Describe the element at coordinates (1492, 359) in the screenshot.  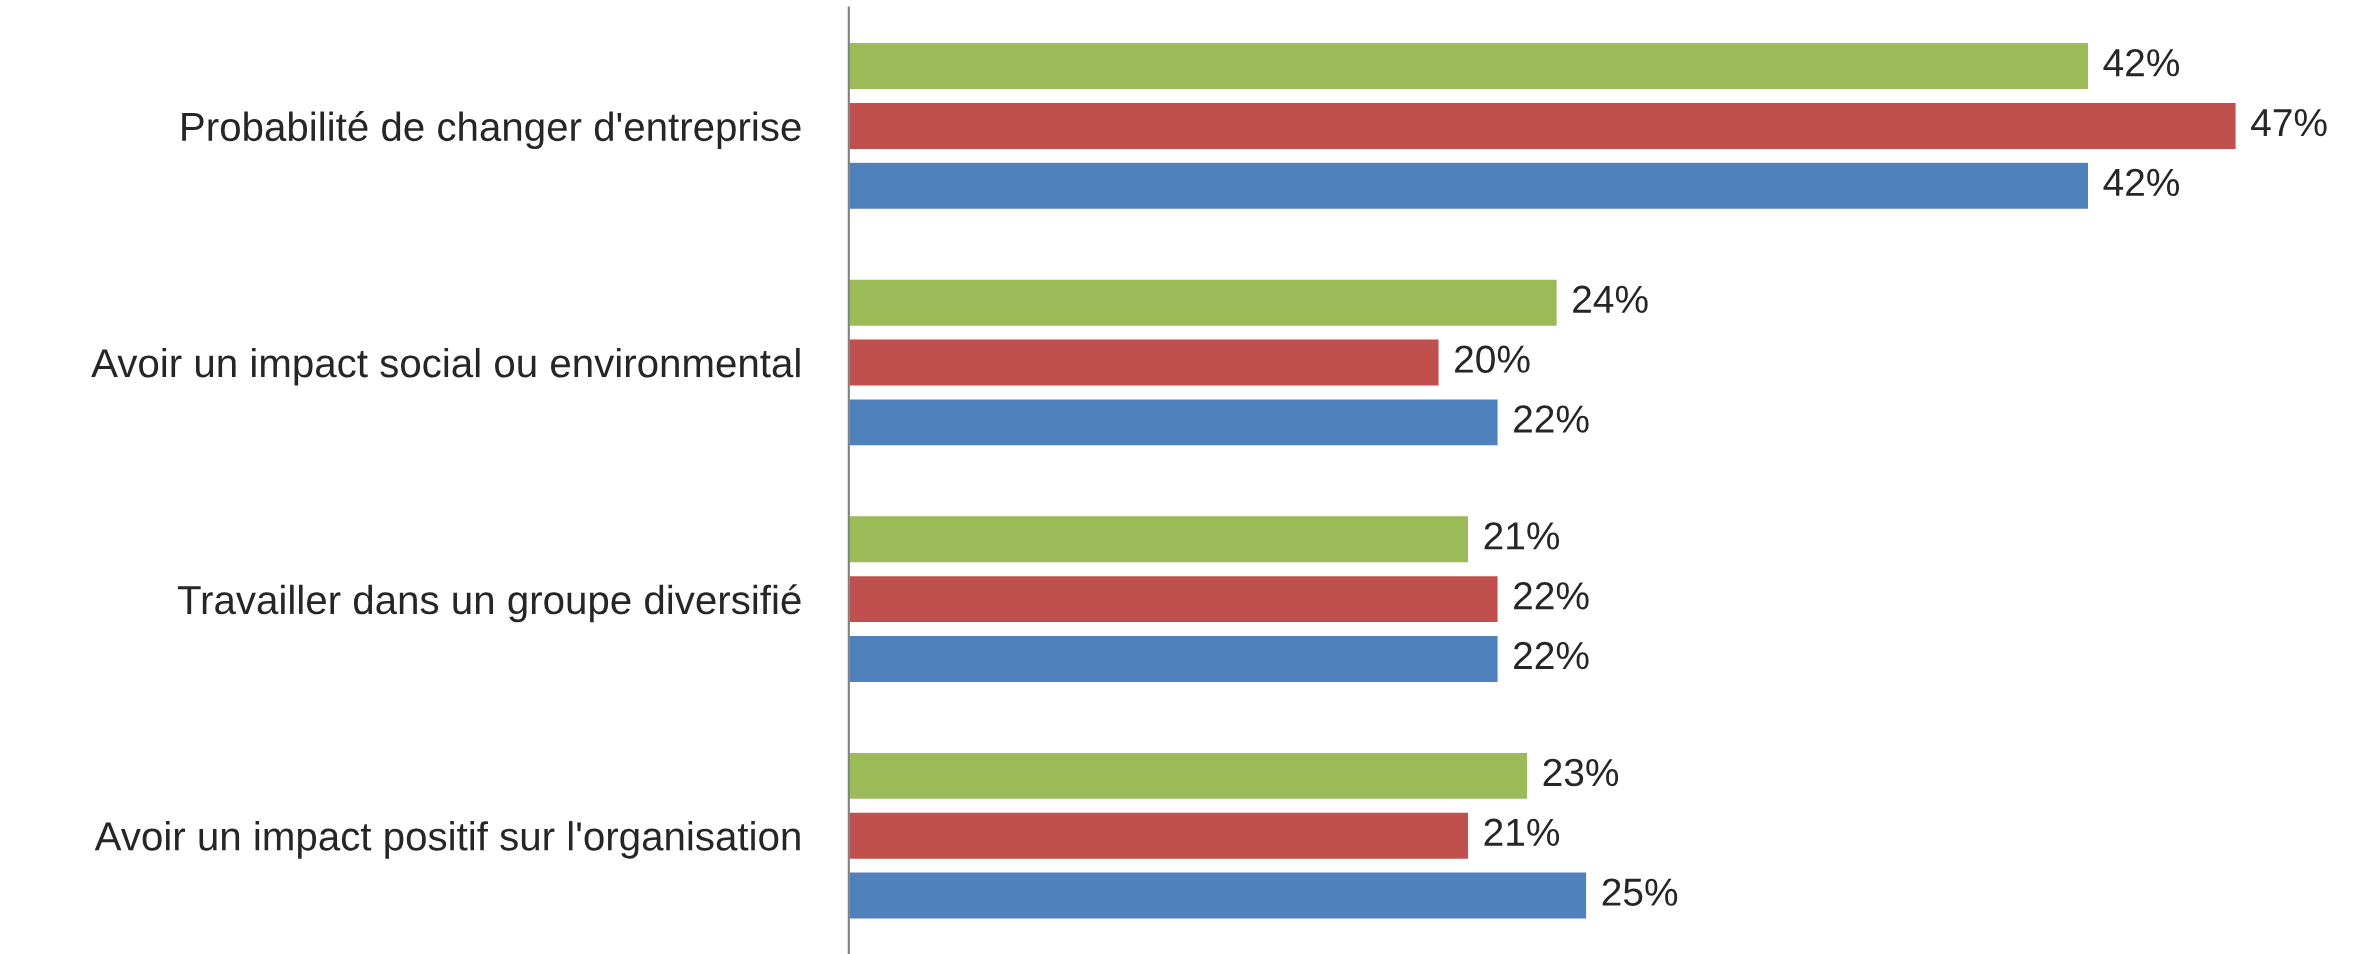
I see `data-label: 20%` at that location.